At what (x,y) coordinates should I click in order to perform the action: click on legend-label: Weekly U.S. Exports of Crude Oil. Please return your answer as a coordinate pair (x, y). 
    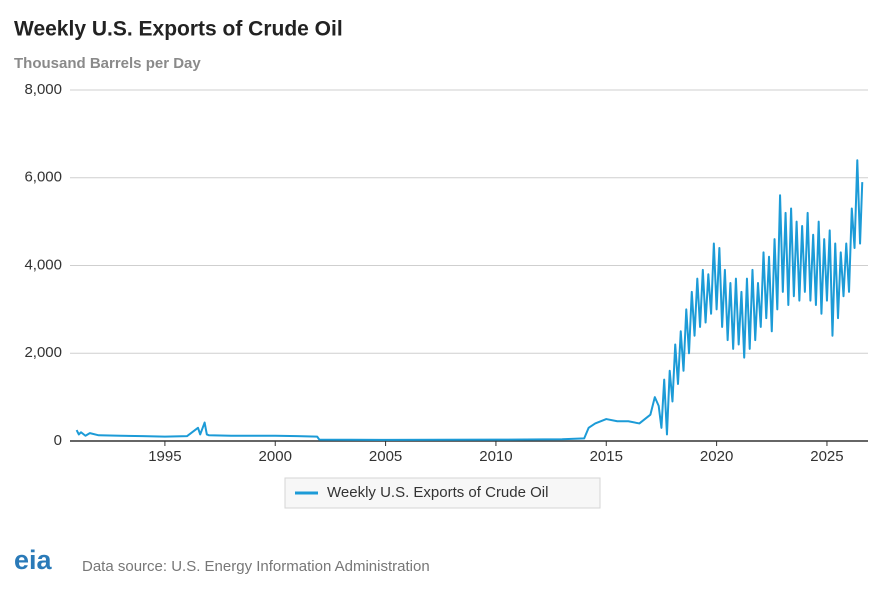
    Looking at the image, I should click on (437, 492).